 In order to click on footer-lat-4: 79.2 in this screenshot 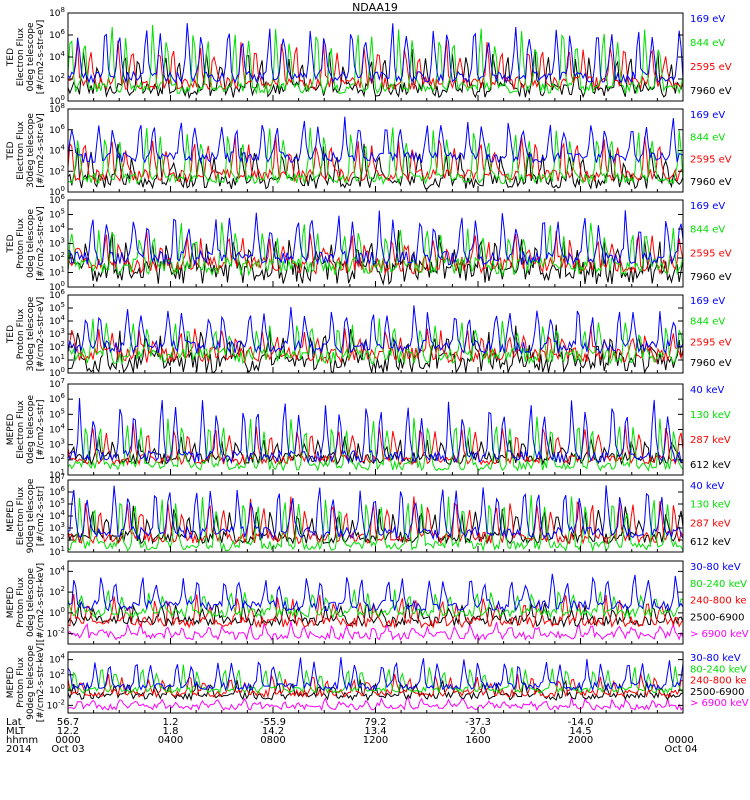, I will do `click(375, 722)`.